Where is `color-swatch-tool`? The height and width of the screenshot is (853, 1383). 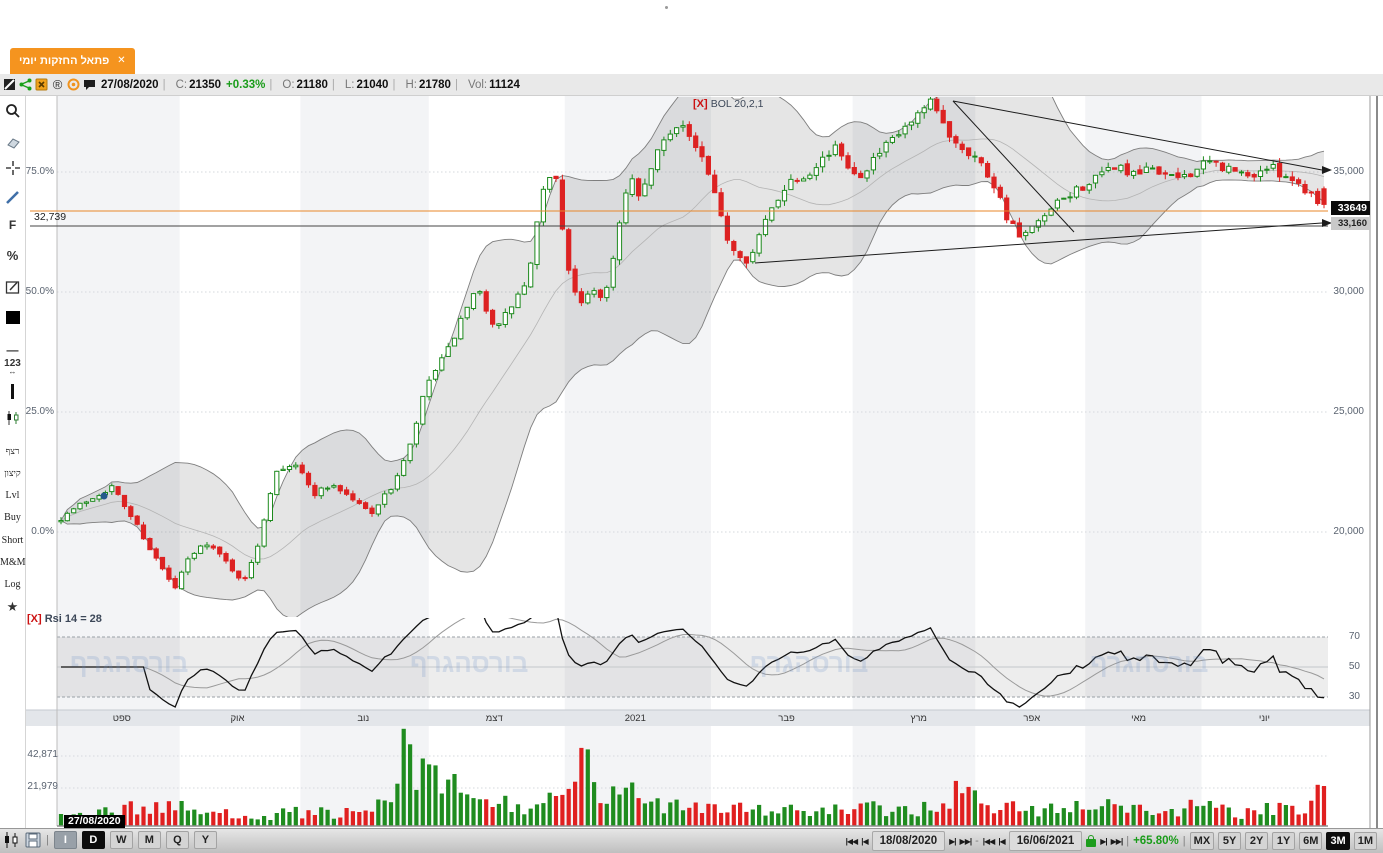 color-swatch-tool is located at coordinates (12, 317).